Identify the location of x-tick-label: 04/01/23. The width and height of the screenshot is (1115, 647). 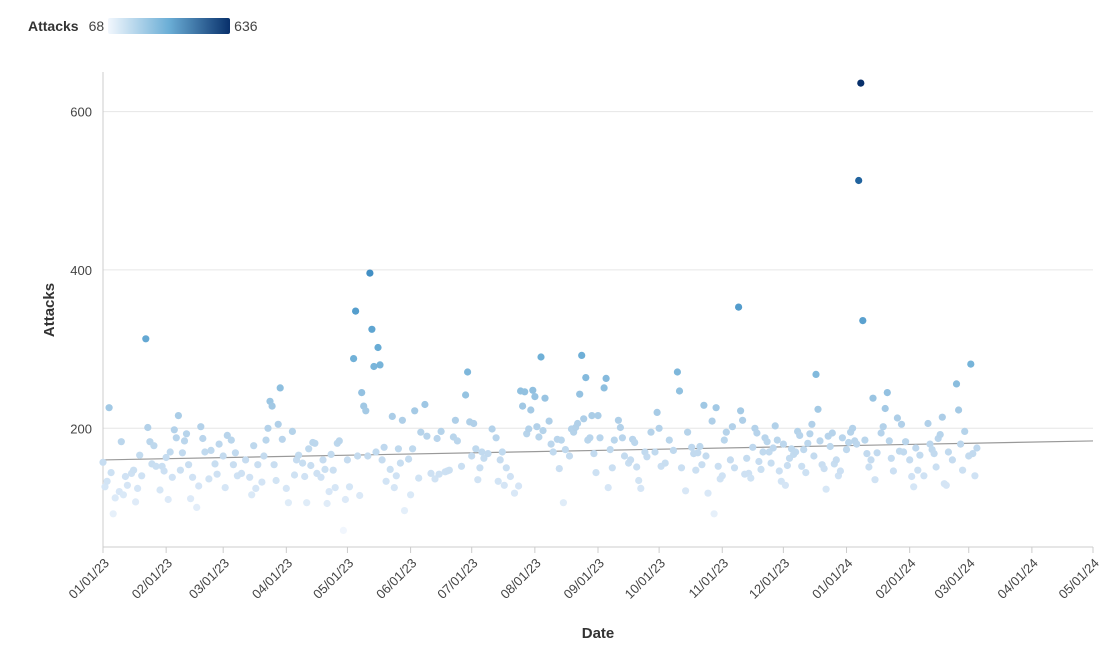
(272, 578).